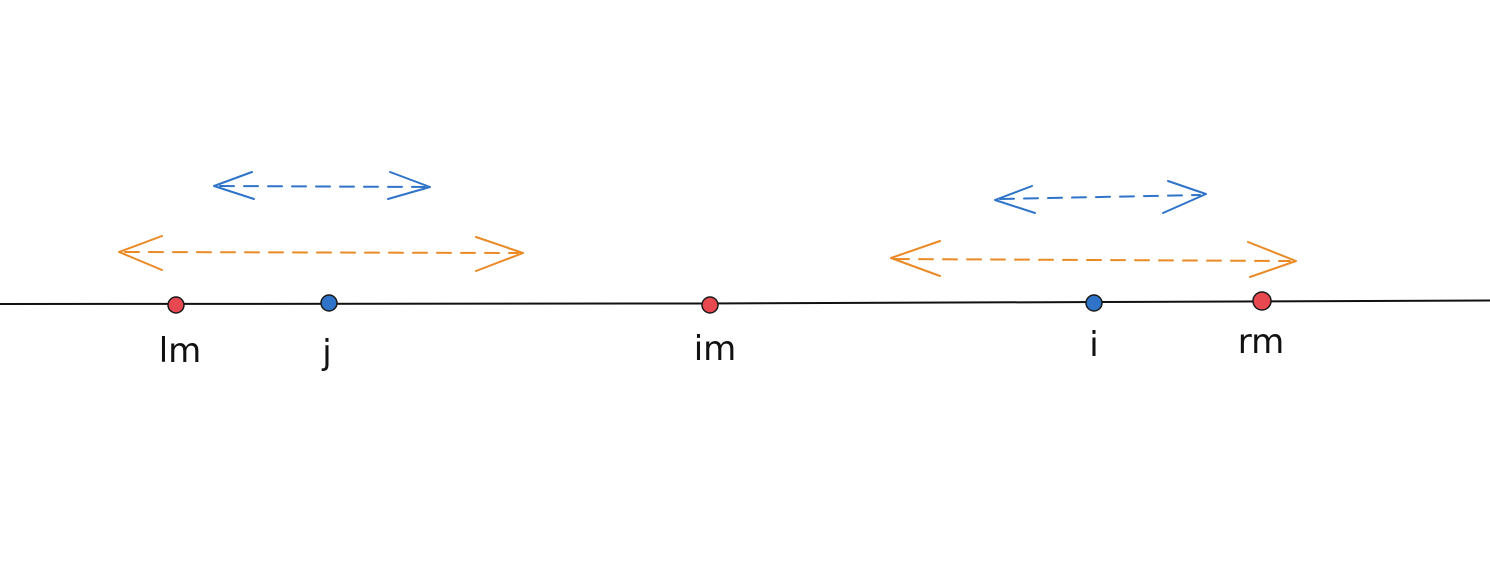  What do you see at coordinates (321, 253) in the screenshot?
I see `left-outer-range` at bounding box center [321, 253].